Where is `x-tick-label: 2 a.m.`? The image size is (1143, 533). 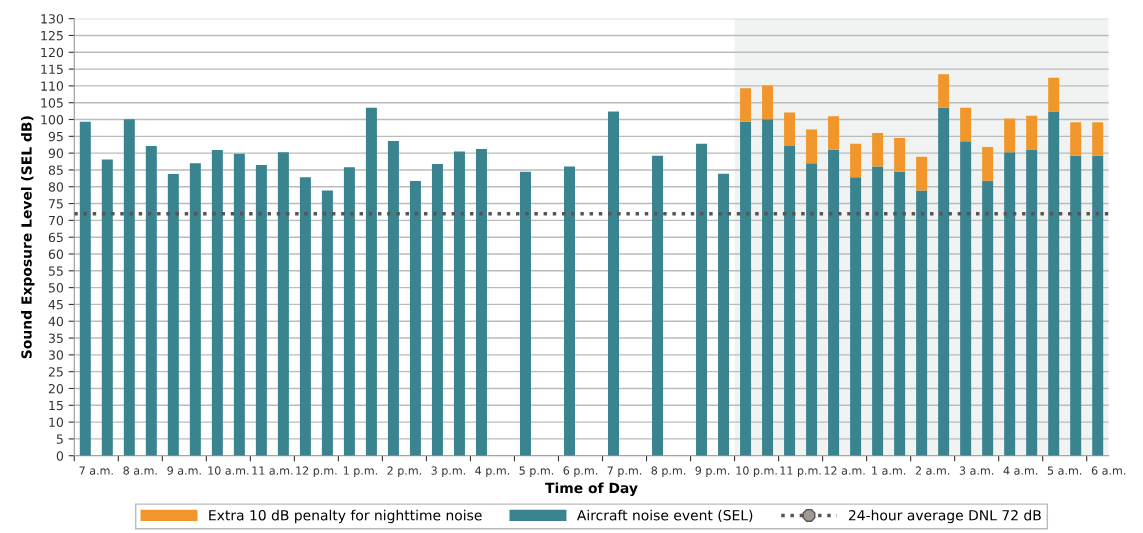
x-tick-label: 2 a.m. is located at coordinates (932, 470).